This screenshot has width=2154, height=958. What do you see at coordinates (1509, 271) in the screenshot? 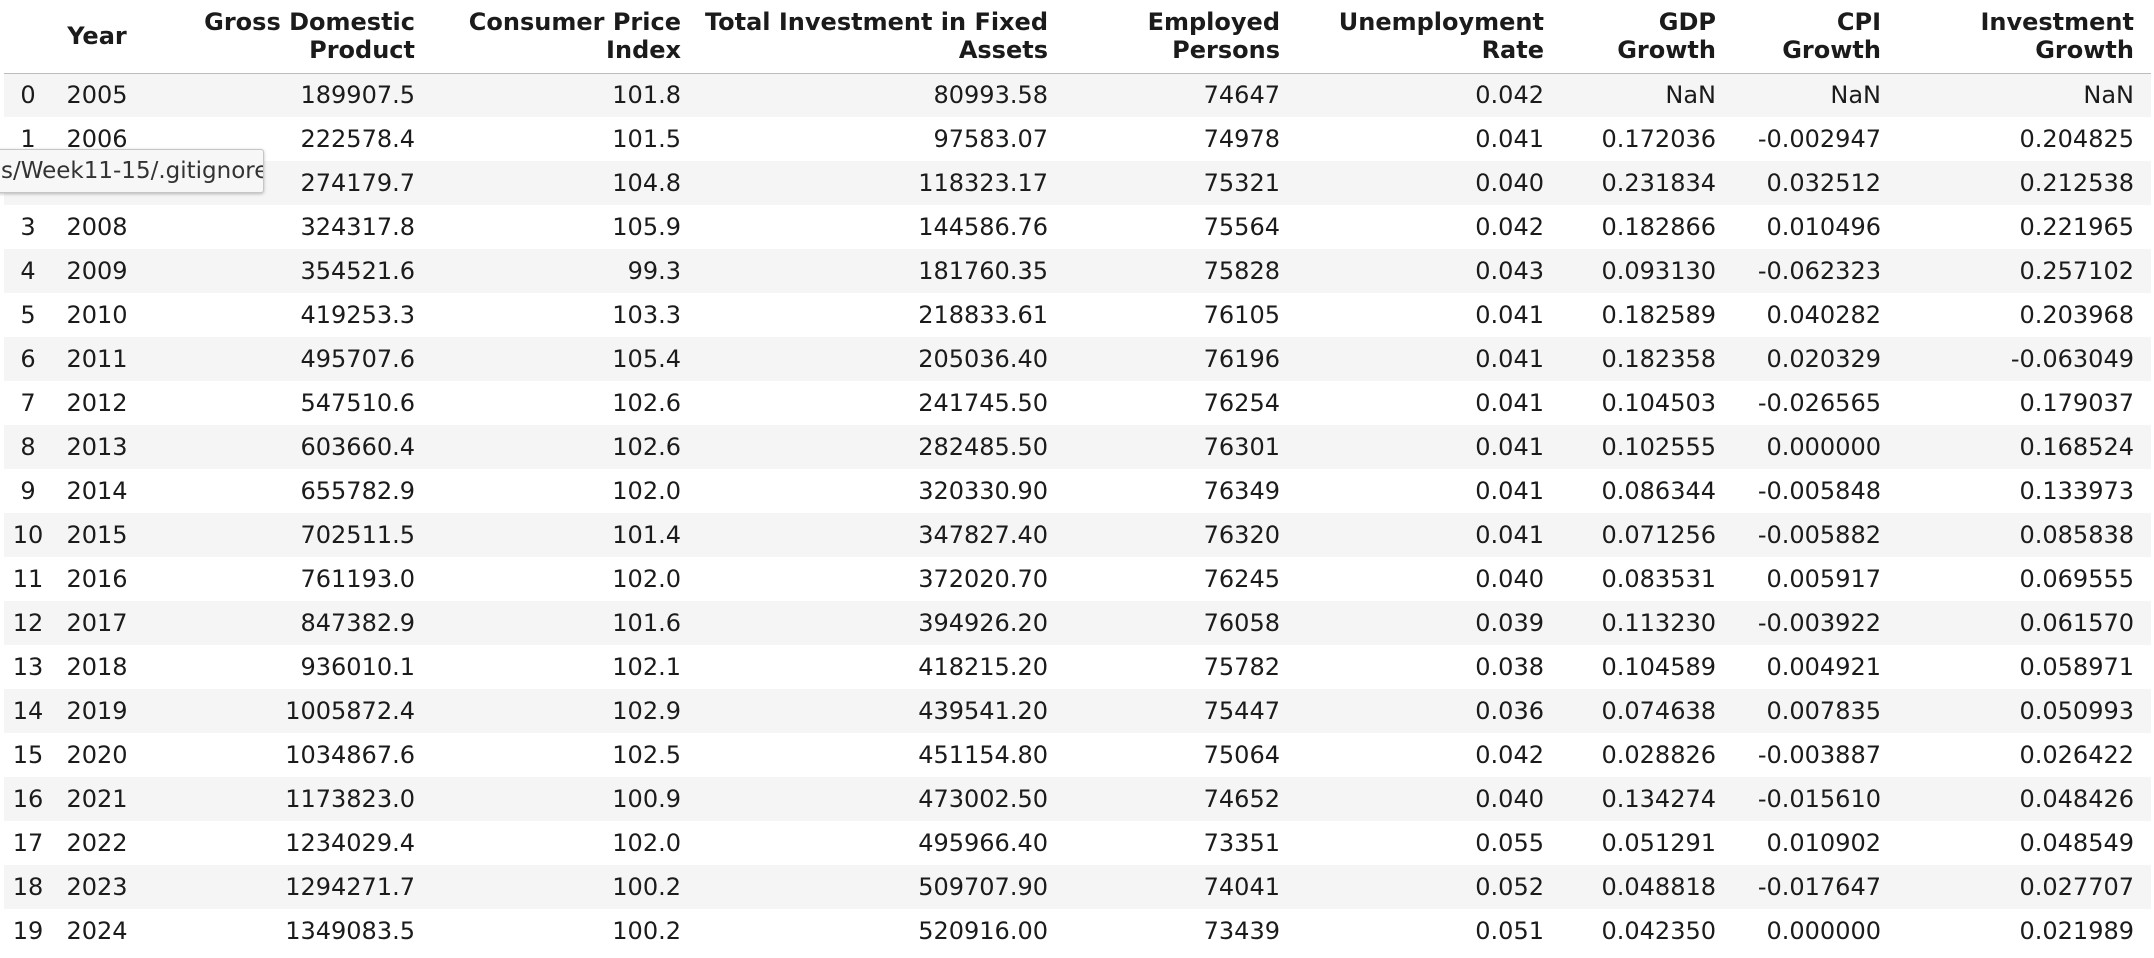
I see `unemployment-cell: 0.043` at bounding box center [1509, 271].